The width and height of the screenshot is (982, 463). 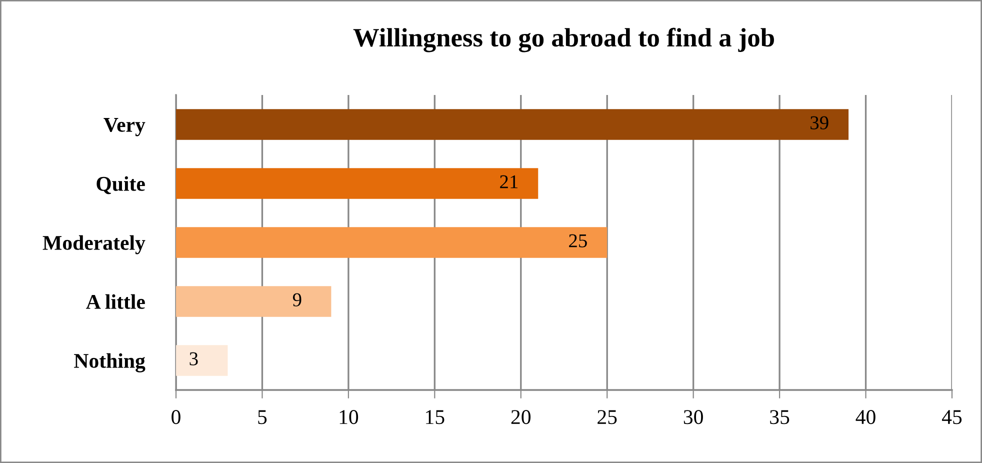 What do you see at coordinates (115, 301) in the screenshot?
I see `y-tick-label: A little` at bounding box center [115, 301].